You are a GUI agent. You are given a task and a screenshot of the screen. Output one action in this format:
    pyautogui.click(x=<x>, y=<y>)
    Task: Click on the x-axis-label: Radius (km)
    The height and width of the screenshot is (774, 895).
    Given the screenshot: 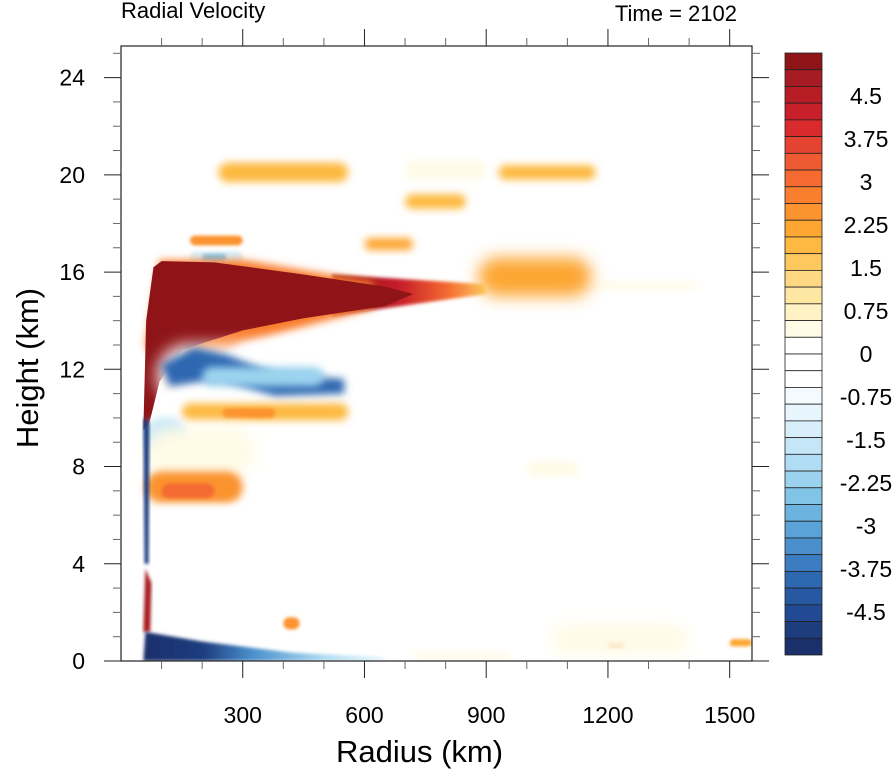 What is the action you would take?
    pyautogui.click(x=420, y=751)
    